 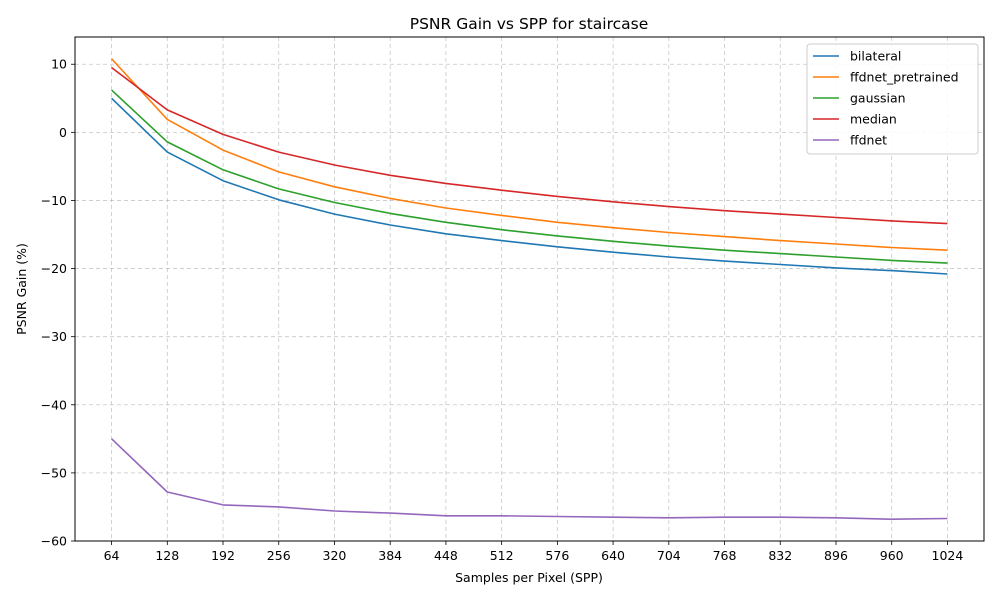 I want to click on y-tick-label: 0, so click(x=63, y=132).